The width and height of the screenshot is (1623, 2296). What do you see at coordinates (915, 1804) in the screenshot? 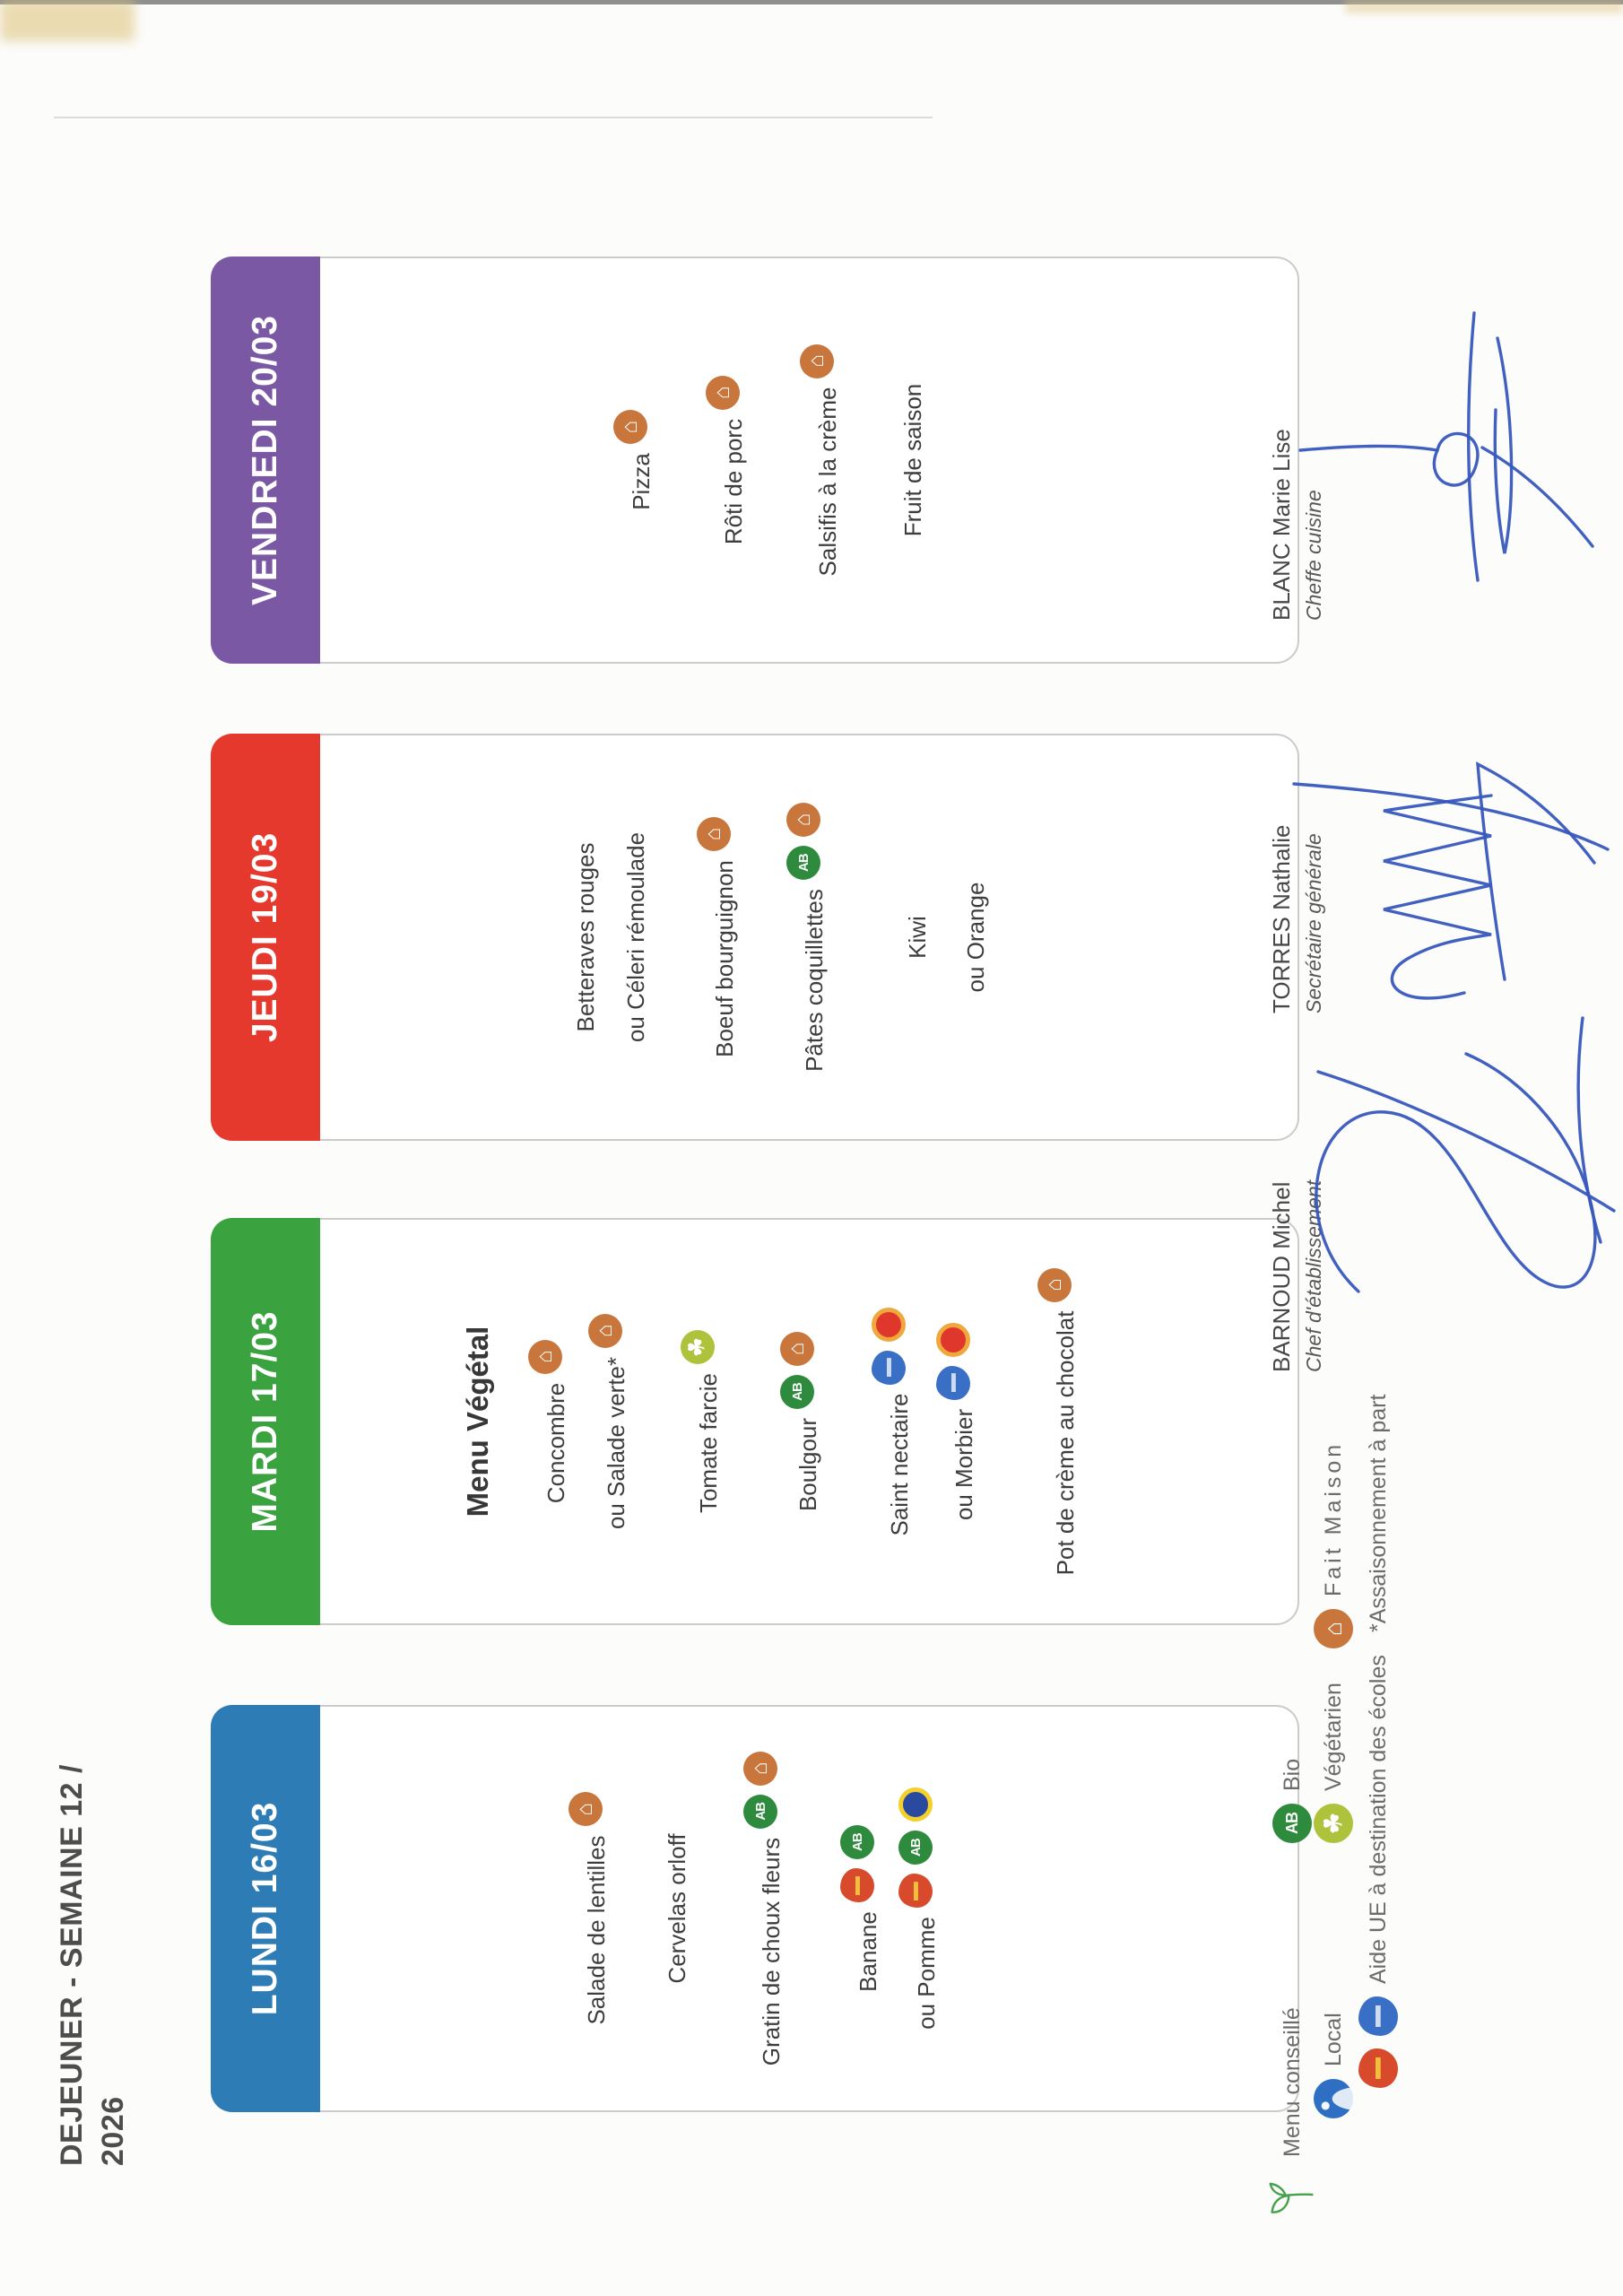
I see `eu-flag-icon` at bounding box center [915, 1804].